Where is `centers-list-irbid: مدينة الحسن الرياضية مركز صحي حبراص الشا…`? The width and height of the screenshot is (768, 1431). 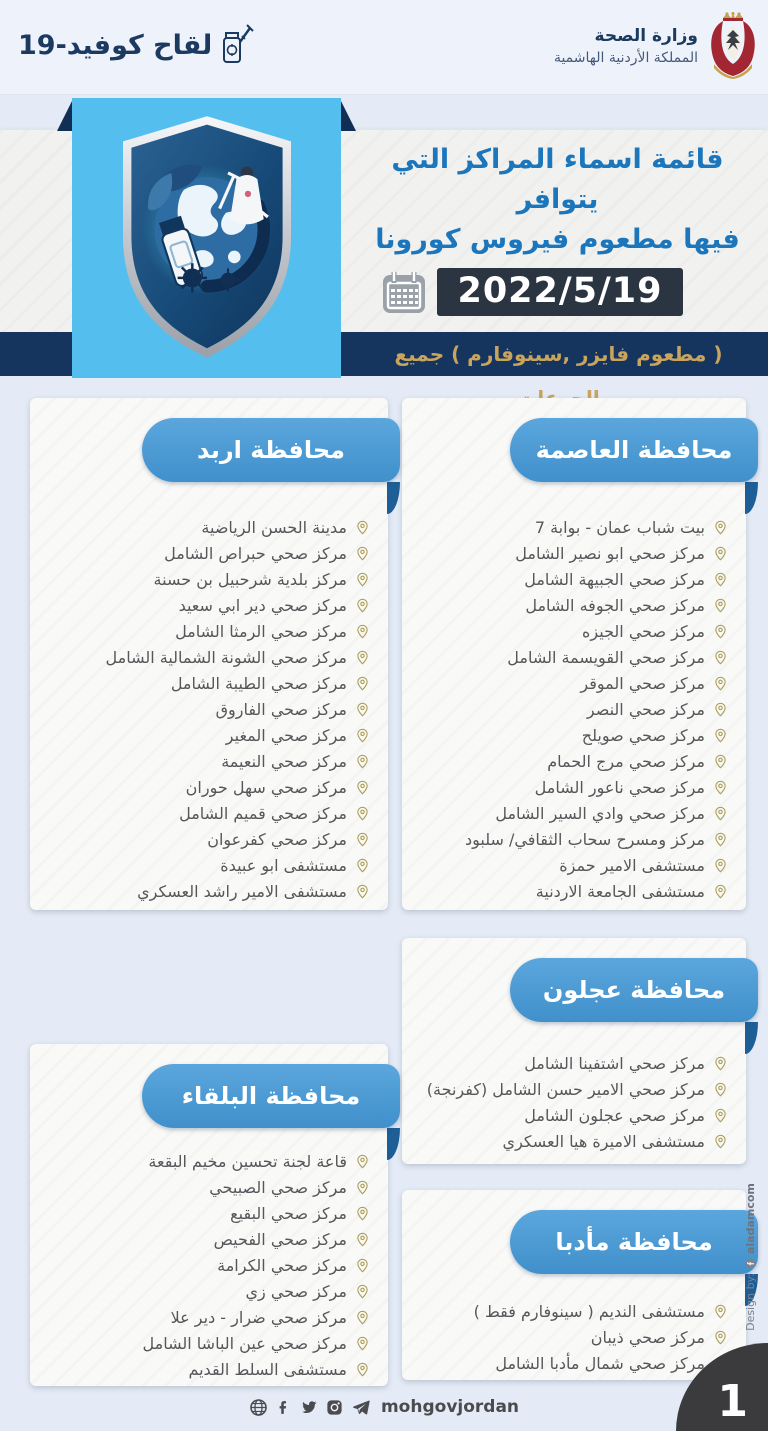
centers-list-irbid: مدينة الحسن الرياضية مركز صحي حبراص الشا… is located at coordinates (207, 709).